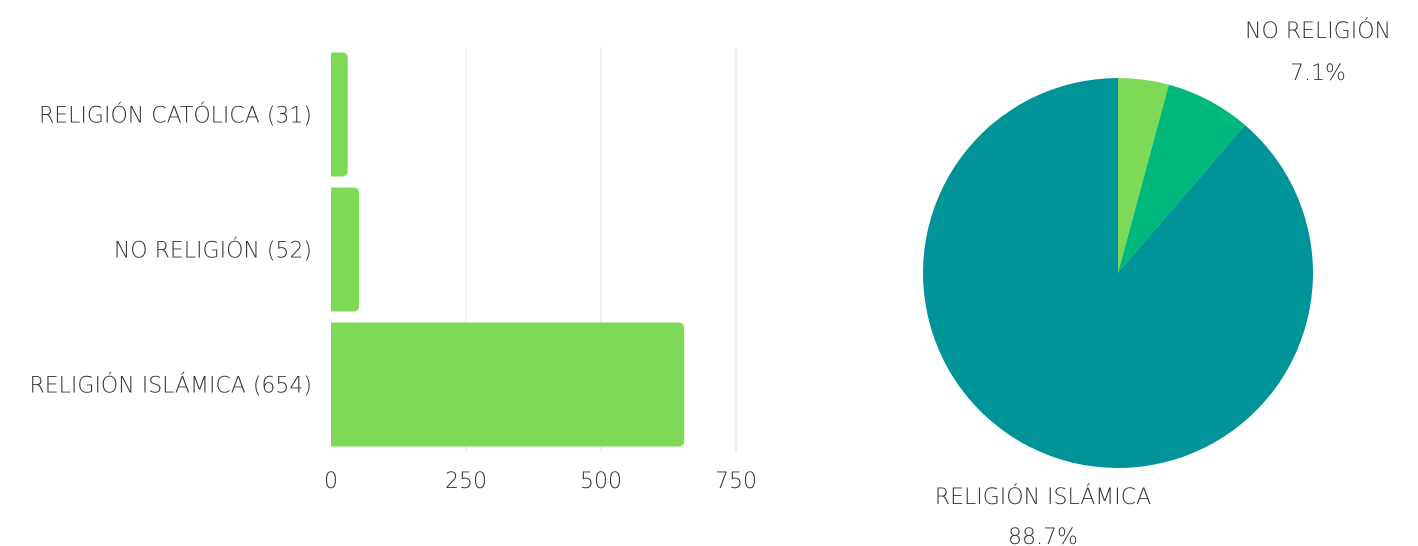  I want to click on x-tick-label-750: 750, so click(736, 481).